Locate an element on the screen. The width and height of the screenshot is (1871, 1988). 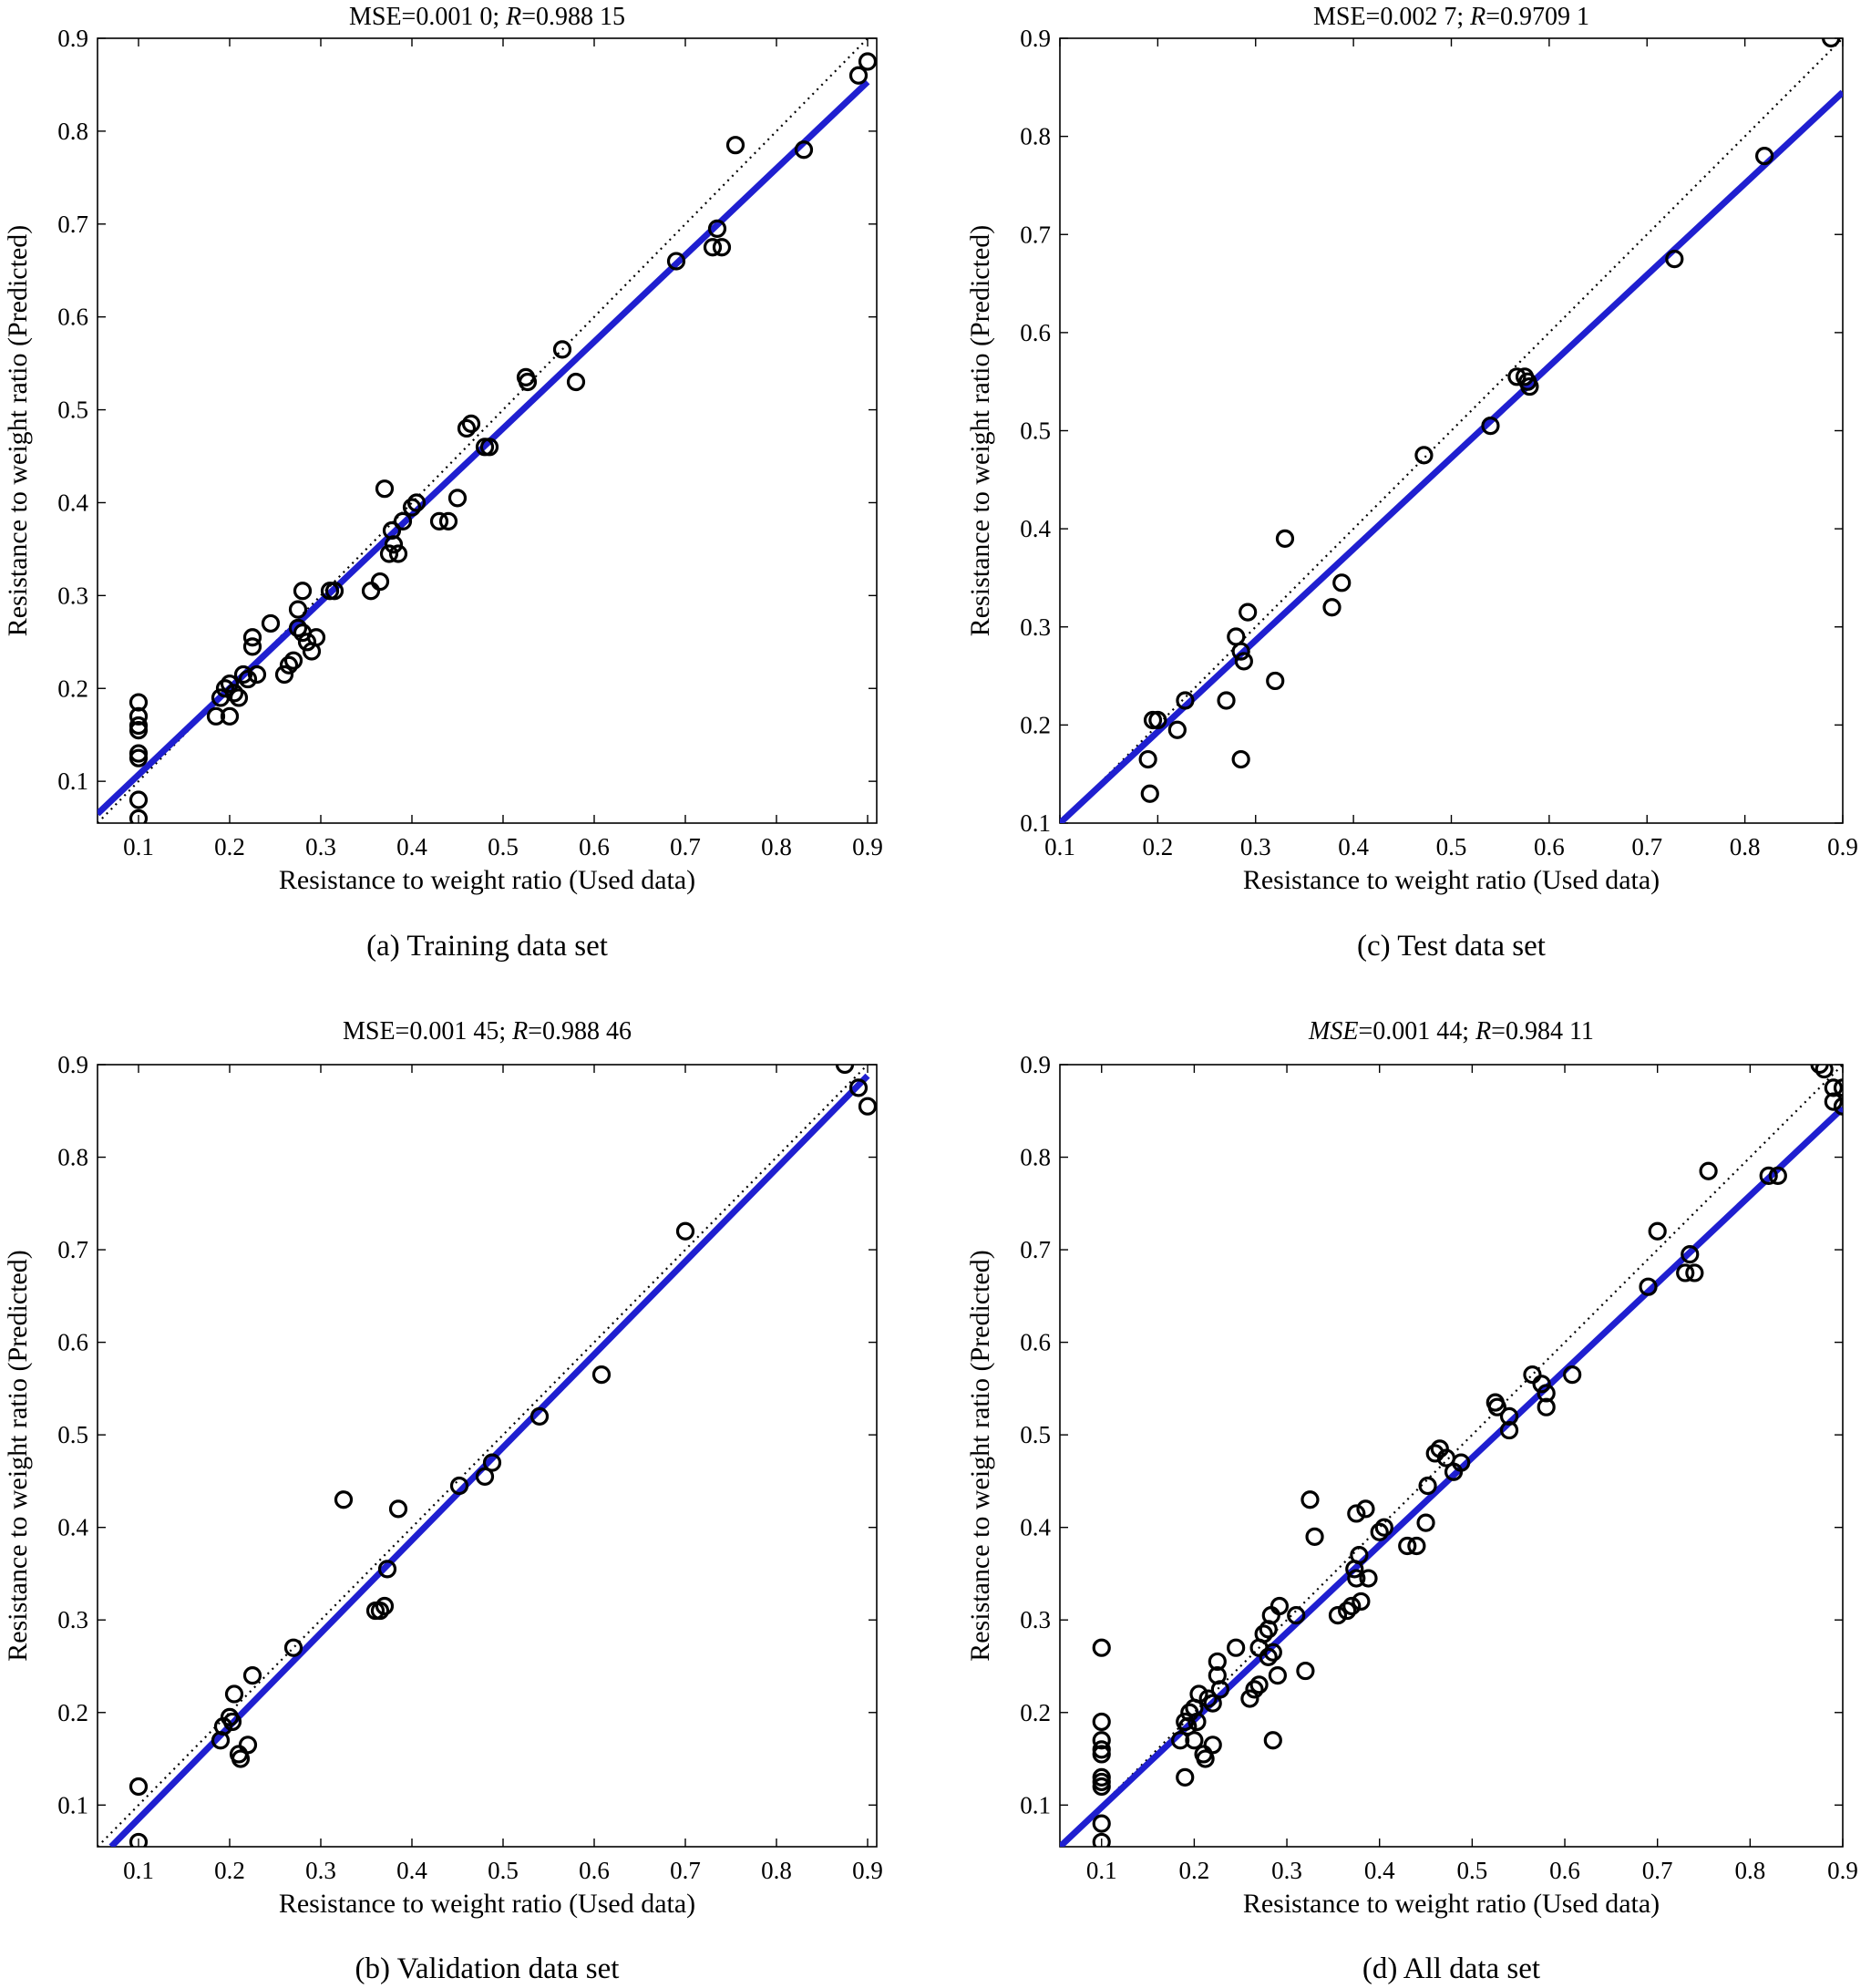
title-part: R is located at coordinates (1483, 1032).